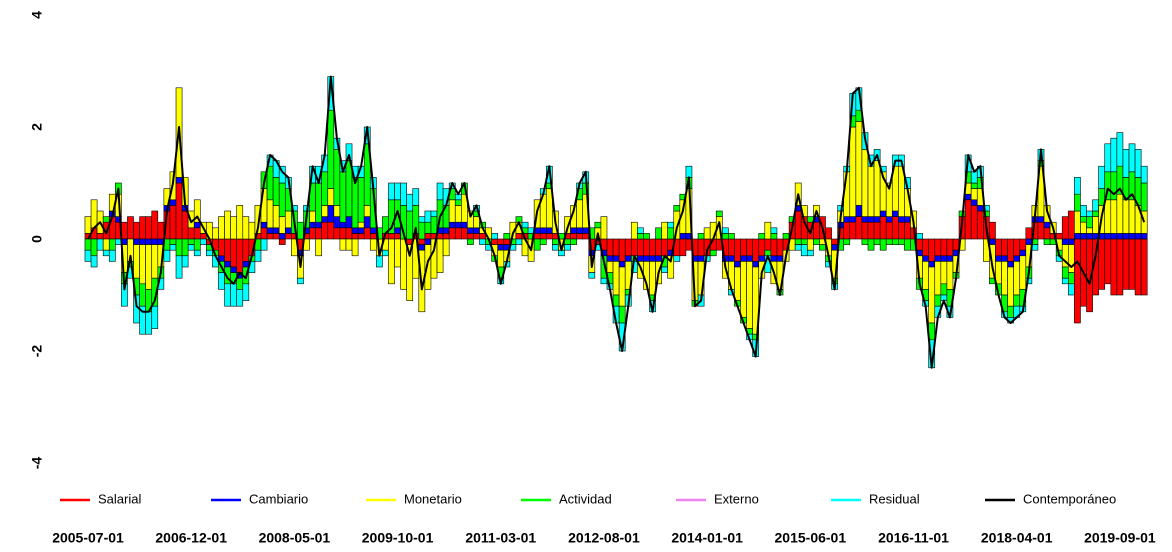 This screenshot has width=1172, height=552. I want to click on x-tick-label: 2011-03-01, so click(500, 538).